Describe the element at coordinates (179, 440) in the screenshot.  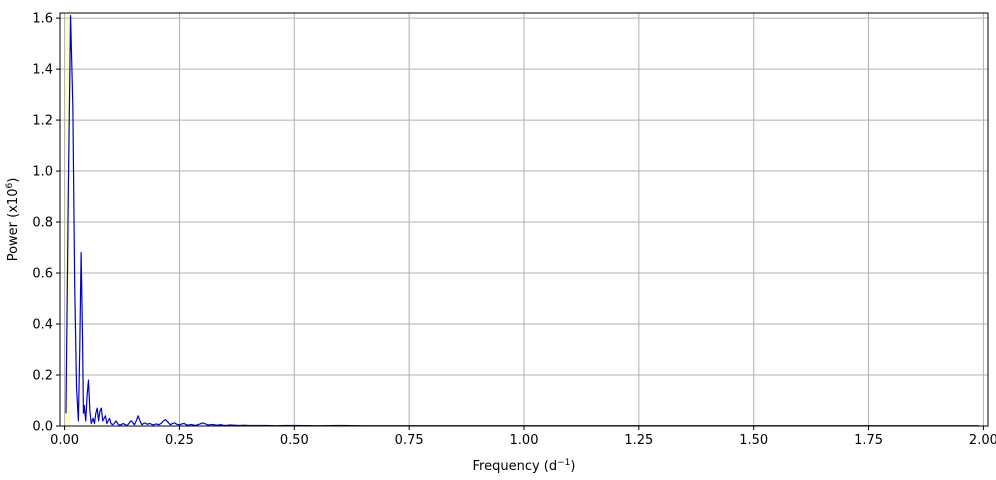
I see `x-tick-label: 0.25` at that location.